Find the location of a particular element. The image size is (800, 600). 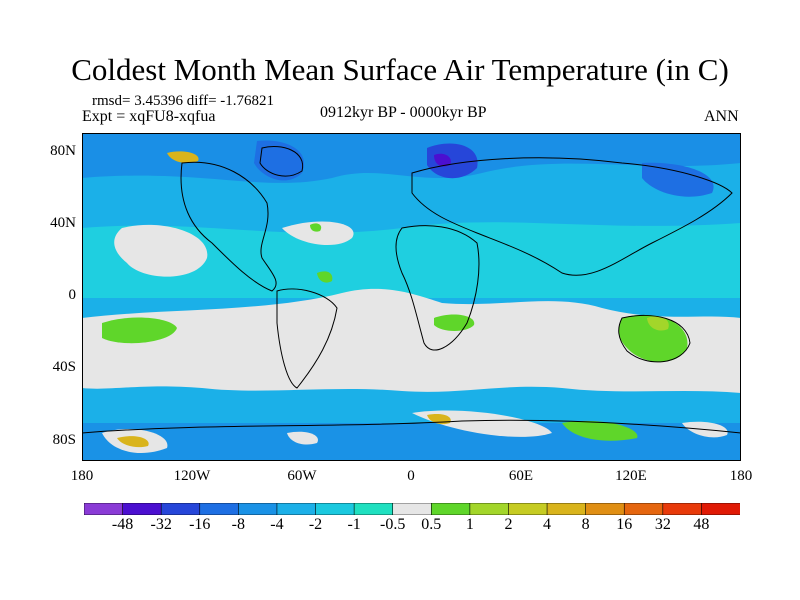

y-tick-label: 0 is located at coordinates (72, 295).